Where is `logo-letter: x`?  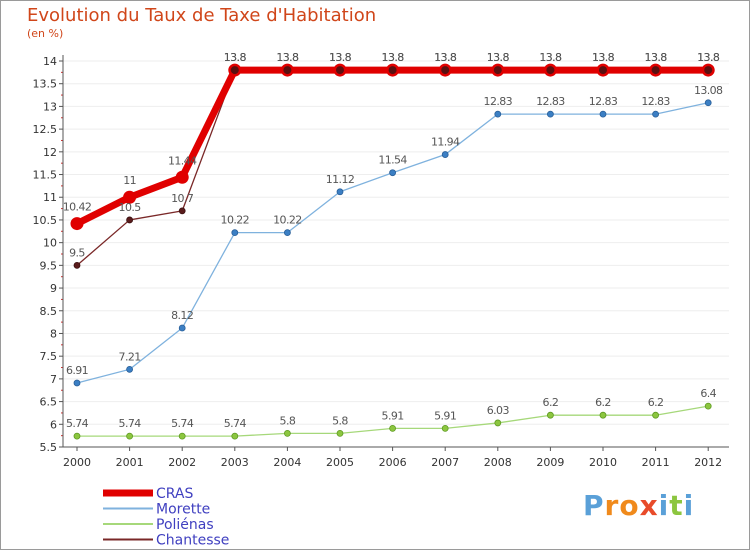 logo-letter: x is located at coordinates (649, 505).